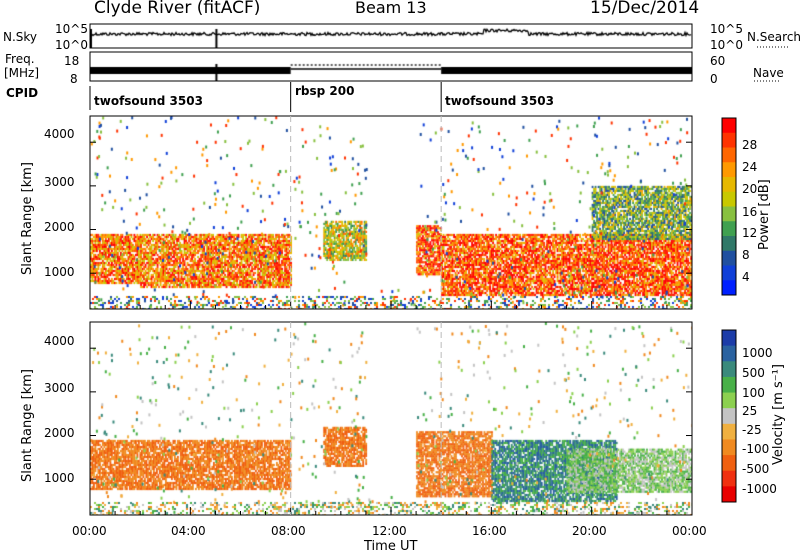 The image size is (800, 554). What do you see at coordinates (20, 37) in the screenshot?
I see `nsky-label: N.Sky` at bounding box center [20, 37].